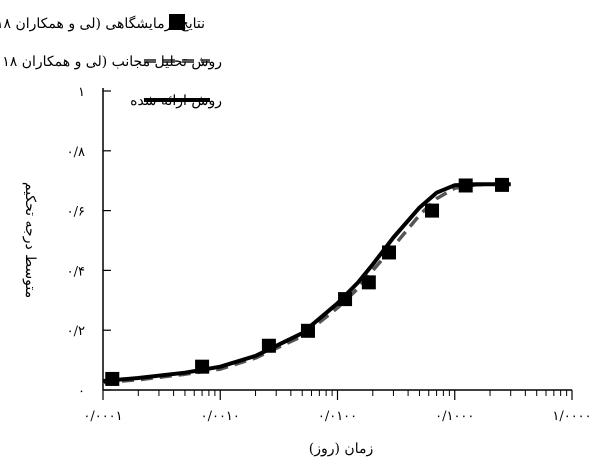 The image size is (597, 460). I want to click on y-tick-label-1: ۰/۲, so click(76, 331).